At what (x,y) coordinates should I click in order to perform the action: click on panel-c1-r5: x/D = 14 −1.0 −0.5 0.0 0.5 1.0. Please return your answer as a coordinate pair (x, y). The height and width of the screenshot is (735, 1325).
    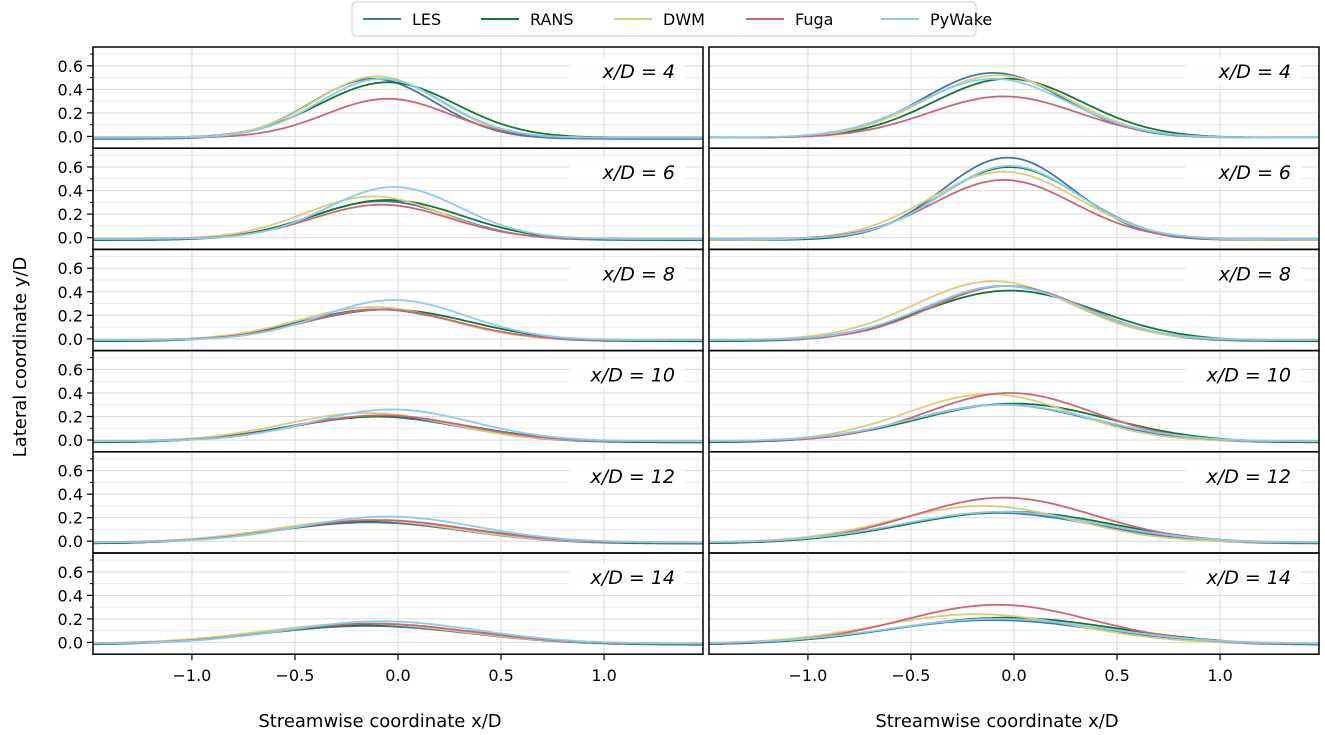
    Looking at the image, I should click on (1014, 618).